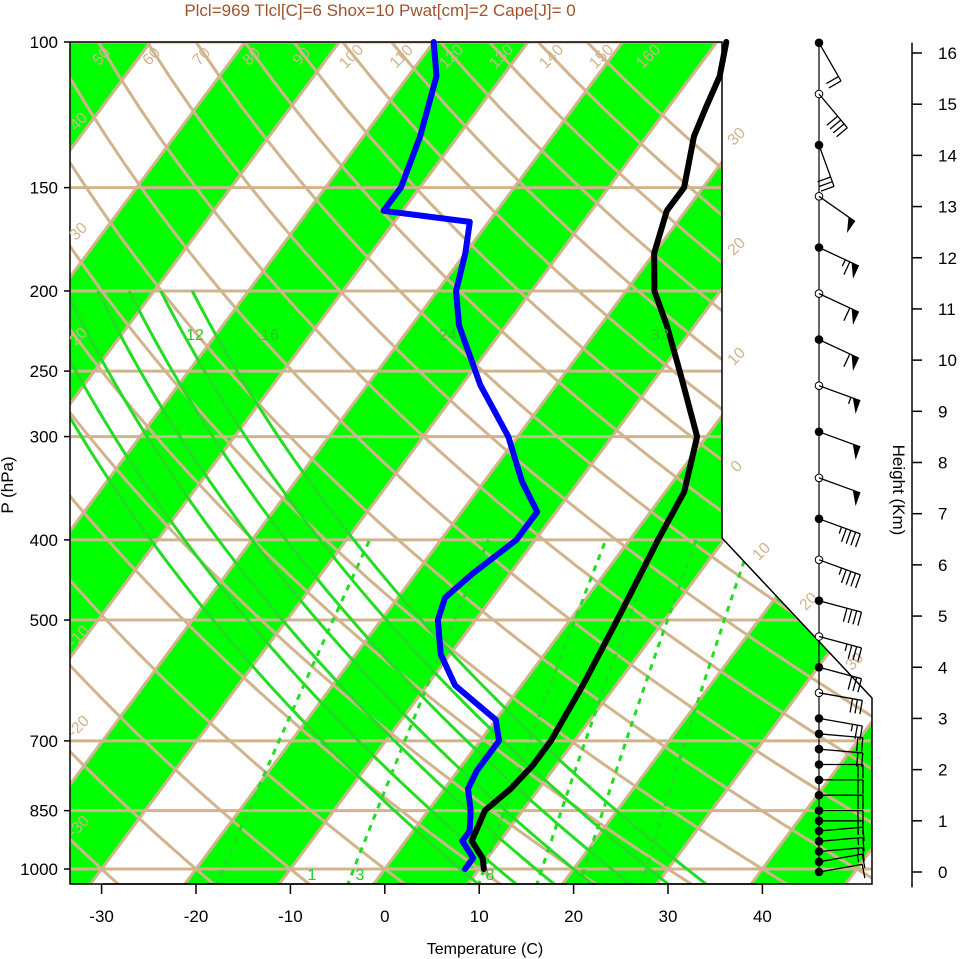  I want to click on isotherm-label: 10, so click(762, 551).